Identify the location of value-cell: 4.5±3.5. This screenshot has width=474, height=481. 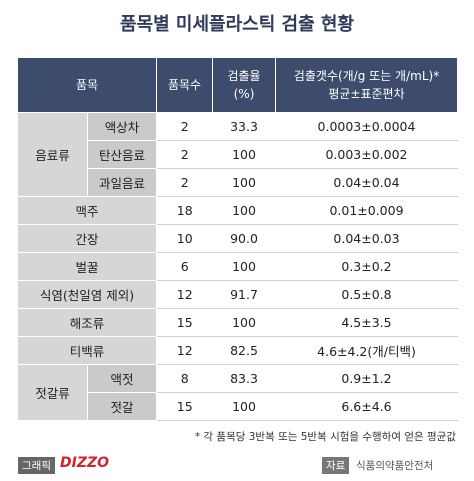
(366, 322).